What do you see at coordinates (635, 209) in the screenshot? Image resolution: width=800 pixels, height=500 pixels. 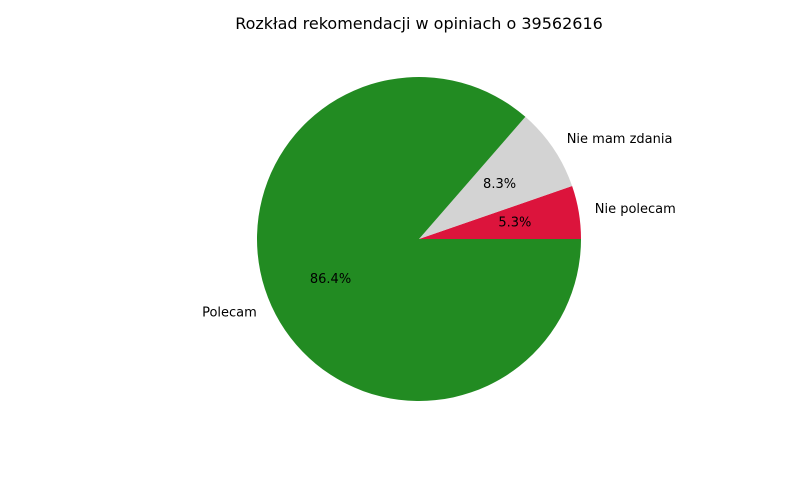 I see `slice-label-nie-polecam: Nie polecam` at bounding box center [635, 209].